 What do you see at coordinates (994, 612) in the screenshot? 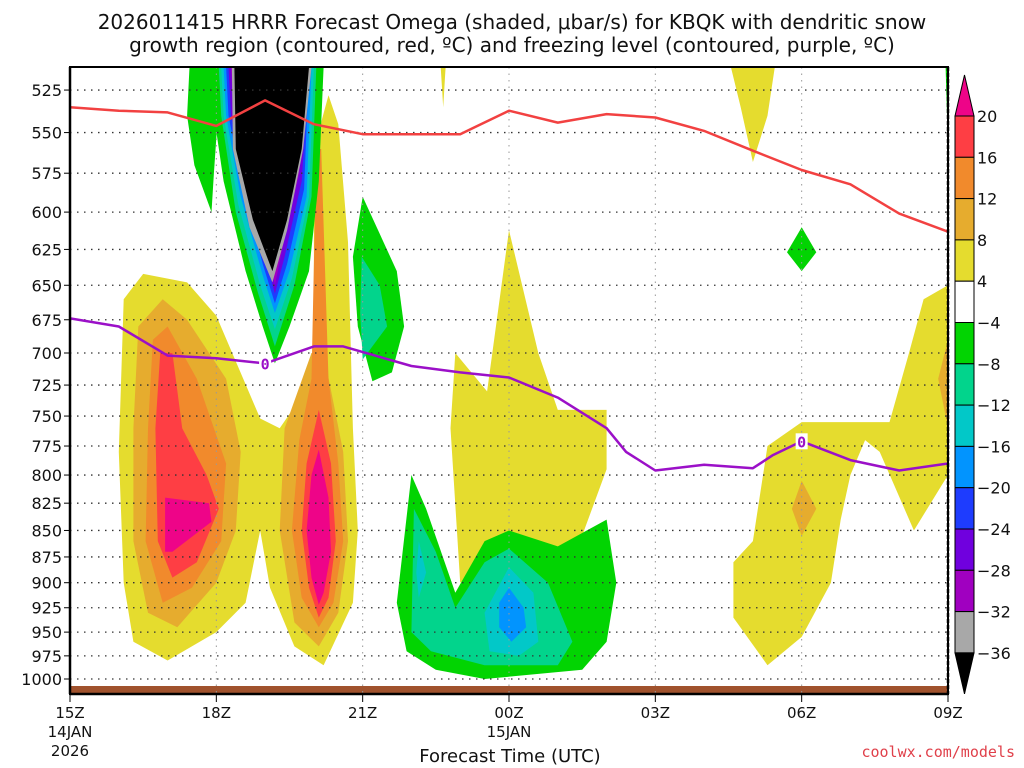
I see `colorbar-label: −32` at bounding box center [994, 612].